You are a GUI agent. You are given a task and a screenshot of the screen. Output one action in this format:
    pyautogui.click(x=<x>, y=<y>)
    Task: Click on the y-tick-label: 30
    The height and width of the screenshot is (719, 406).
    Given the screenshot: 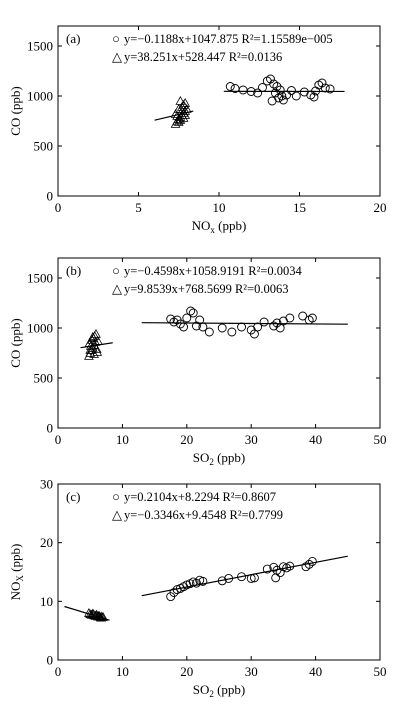 What is the action you would take?
    pyautogui.click(x=46, y=484)
    